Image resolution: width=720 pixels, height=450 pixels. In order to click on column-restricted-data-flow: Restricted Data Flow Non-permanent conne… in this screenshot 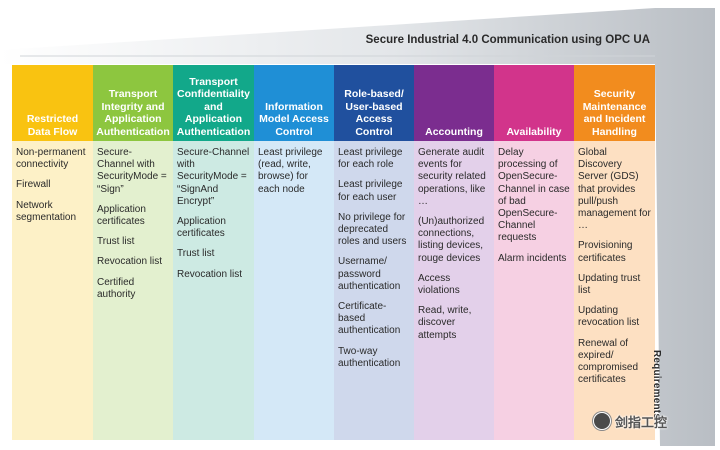, I will do `click(52, 252)`.